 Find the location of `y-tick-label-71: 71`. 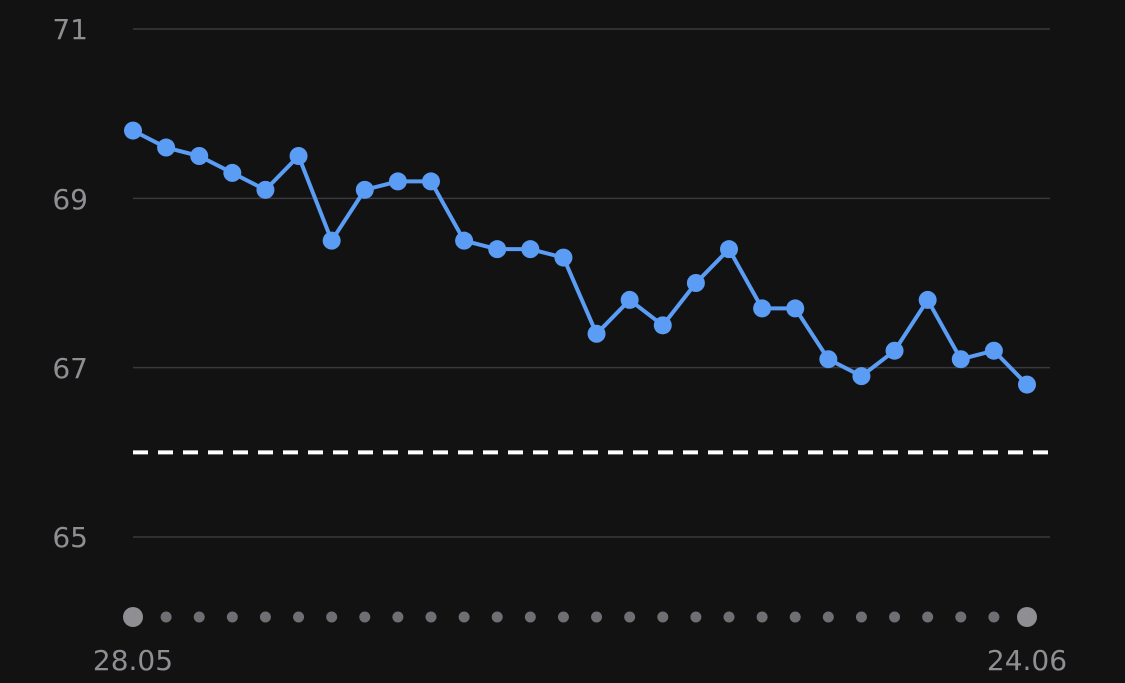

y-tick-label-71: 71 is located at coordinates (70, 29).